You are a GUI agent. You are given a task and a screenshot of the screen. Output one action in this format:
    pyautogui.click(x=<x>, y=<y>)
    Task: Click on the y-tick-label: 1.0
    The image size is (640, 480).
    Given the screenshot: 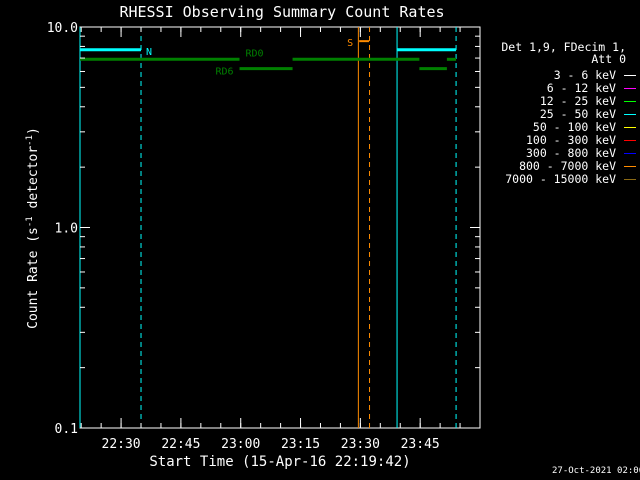 What is the action you would take?
    pyautogui.click(x=66, y=229)
    